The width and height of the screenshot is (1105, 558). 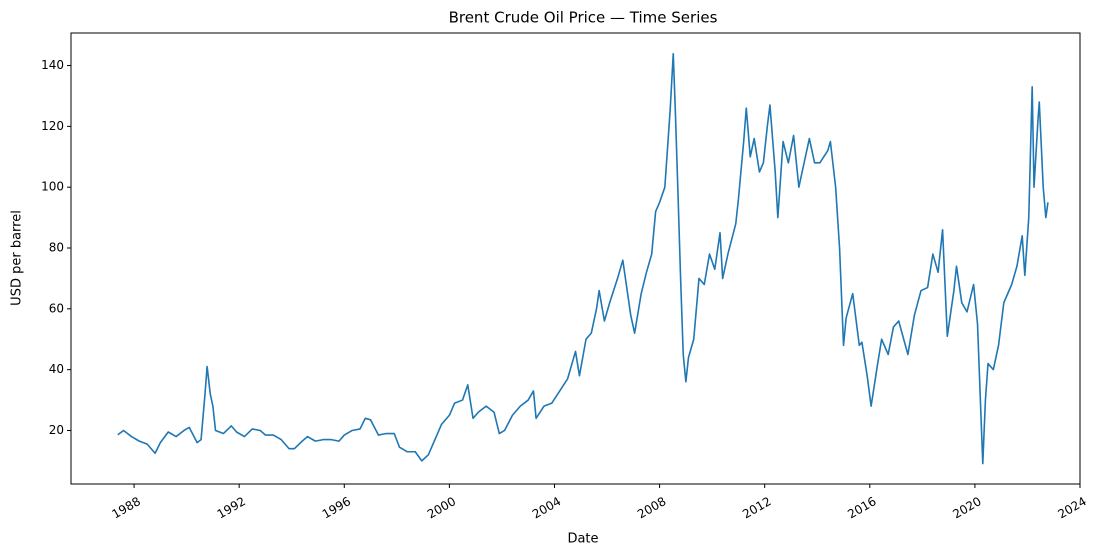 What do you see at coordinates (56, 308) in the screenshot?
I see `y-tick-label: 60` at bounding box center [56, 308].